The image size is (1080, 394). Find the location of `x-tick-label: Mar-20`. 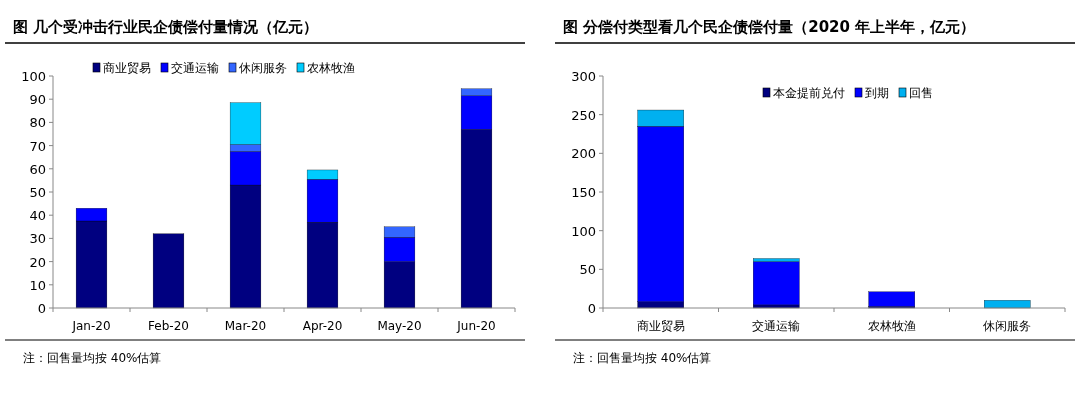

x-tick-label: Mar-20 is located at coordinates (245, 326).